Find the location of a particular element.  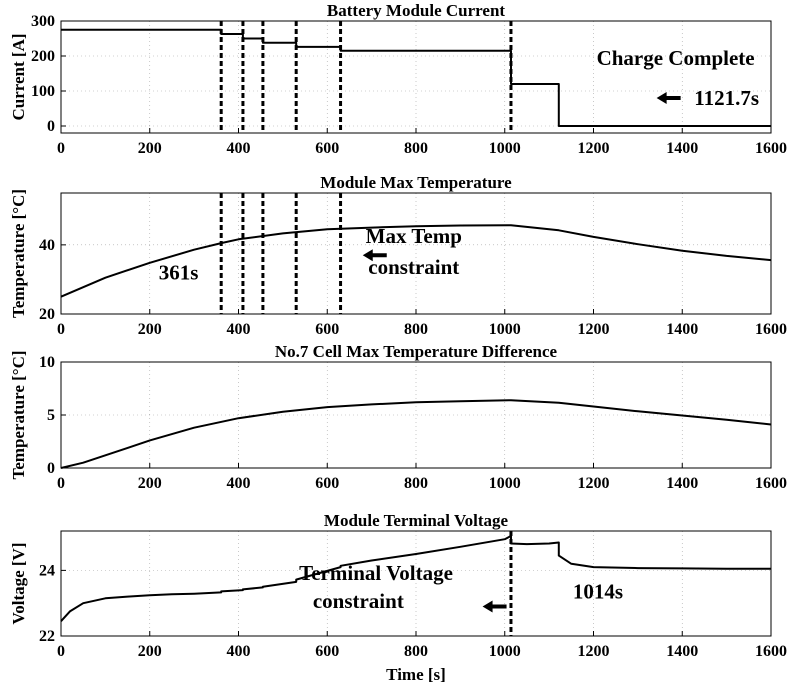

y-tick-label: 20 is located at coordinates (47, 314).